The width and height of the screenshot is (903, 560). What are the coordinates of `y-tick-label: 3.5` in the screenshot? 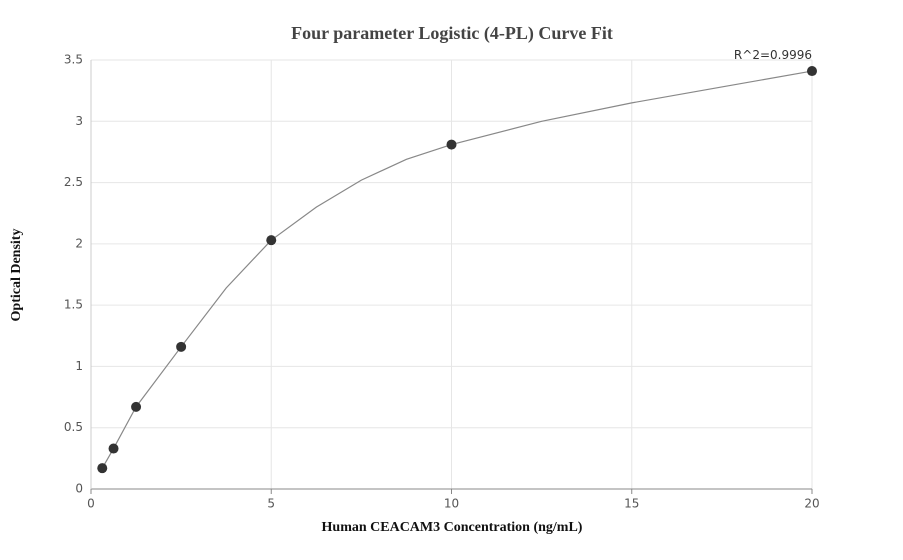 It's located at (73, 60).